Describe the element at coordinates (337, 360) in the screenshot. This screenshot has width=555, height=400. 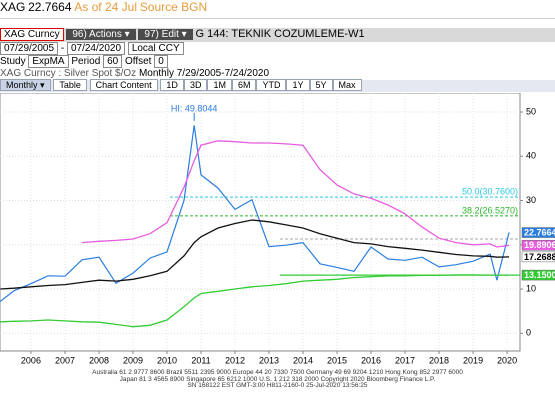
I see `x-tick-label: 2015` at that location.